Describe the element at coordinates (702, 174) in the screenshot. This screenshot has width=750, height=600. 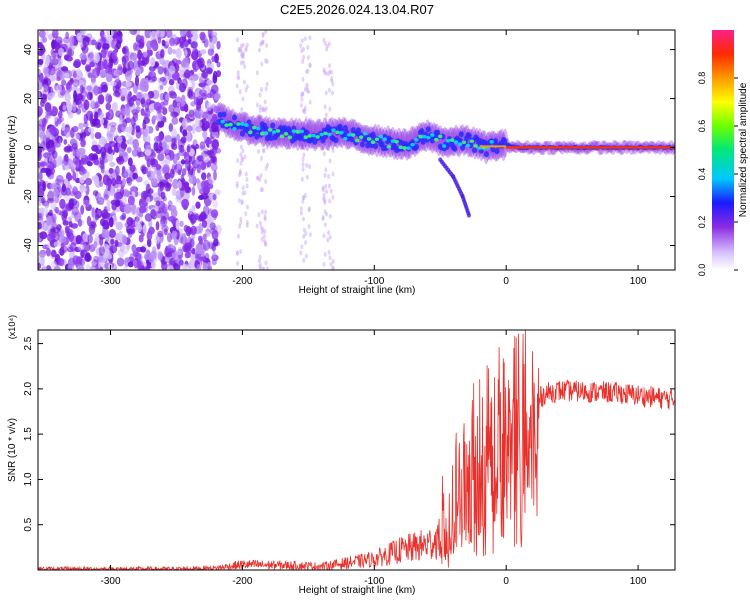
I see `colorbar-tick-label: 0.4` at that location.